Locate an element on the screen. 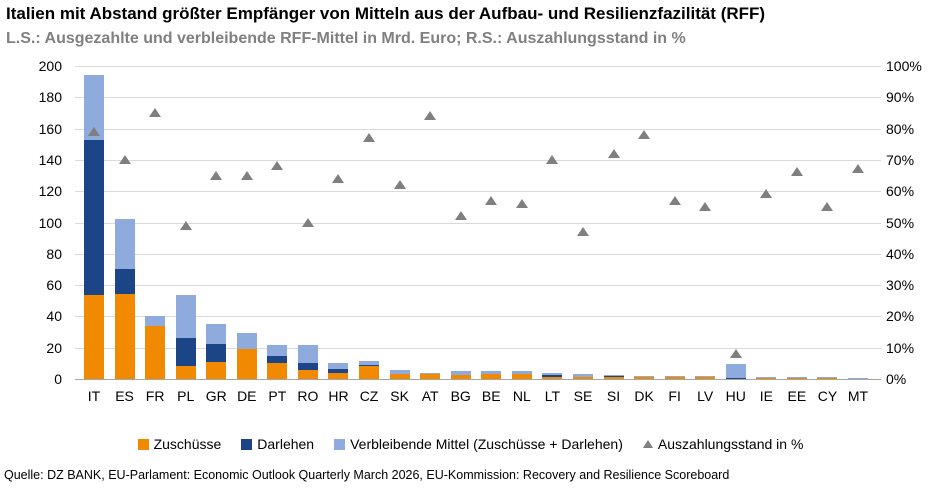  bar-segment-zuschuesse-AT is located at coordinates (430, 376).